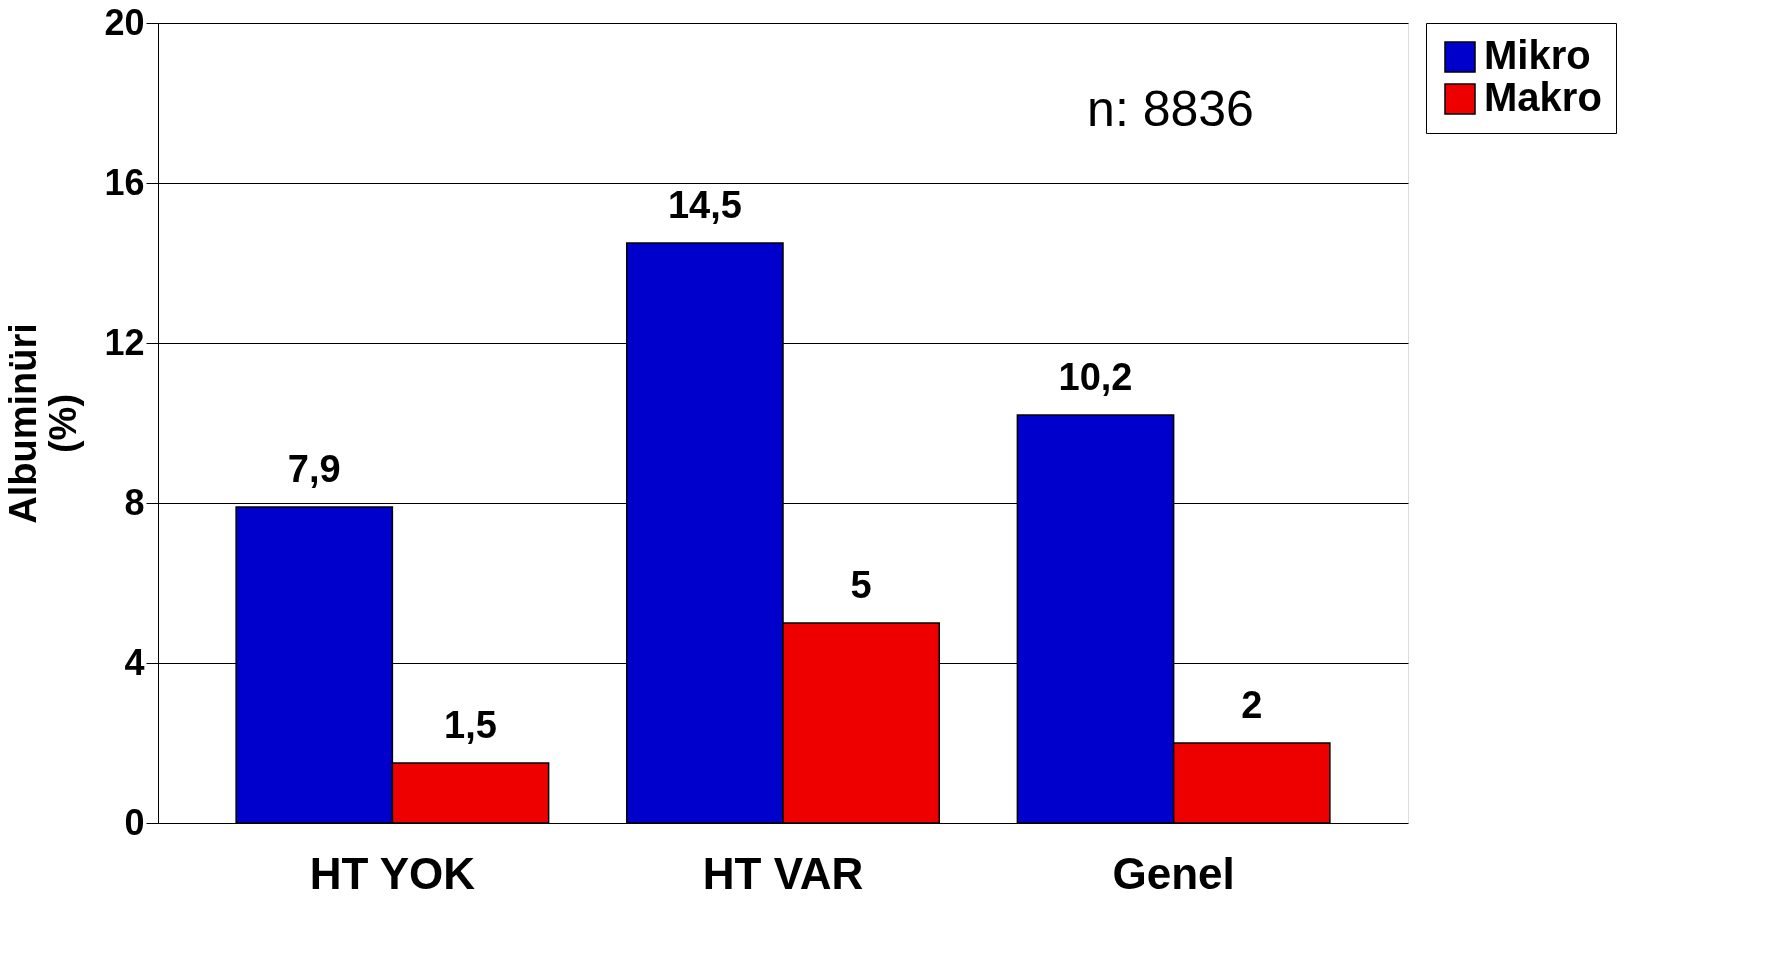 The height and width of the screenshot is (958, 1765). Describe the element at coordinates (124, 22) in the screenshot. I see `y-tick-label: 20` at that location.